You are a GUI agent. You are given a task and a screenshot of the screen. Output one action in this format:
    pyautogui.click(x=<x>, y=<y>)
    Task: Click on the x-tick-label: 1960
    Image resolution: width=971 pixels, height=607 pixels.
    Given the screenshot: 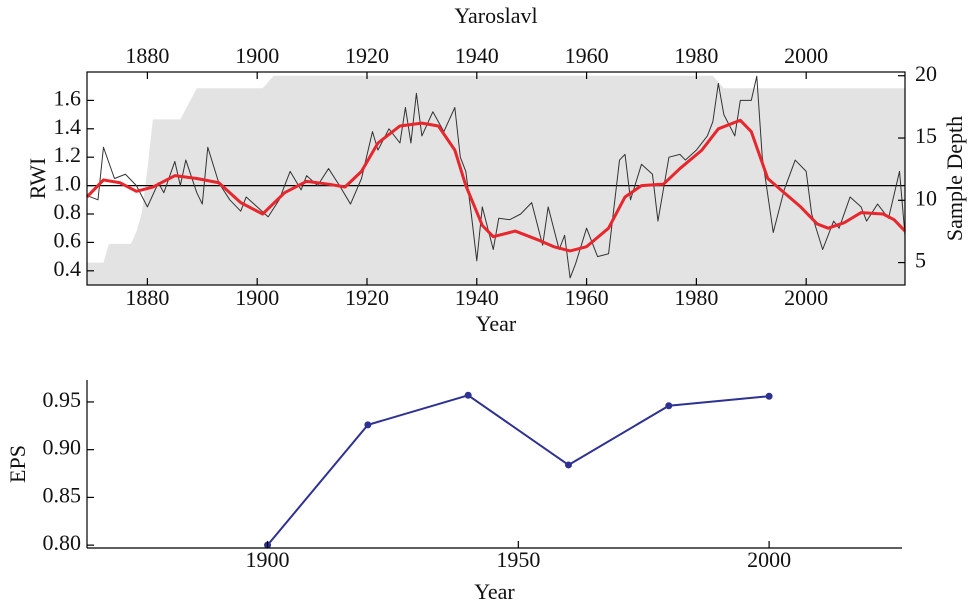 What is the action you would take?
    pyautogui.click(x=587, y=297)
    